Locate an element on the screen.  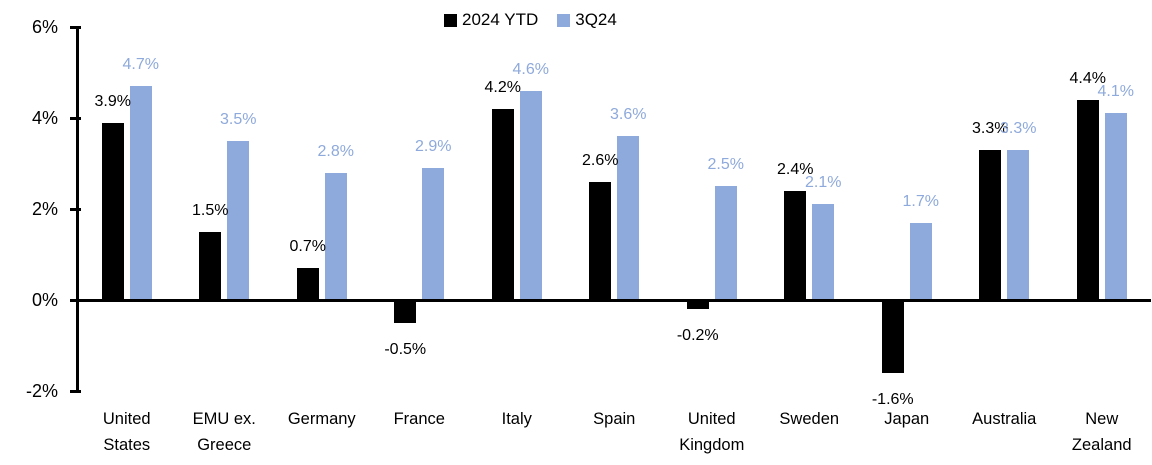
bar-value-label: 4.7% is located at coordinates (140, 65).